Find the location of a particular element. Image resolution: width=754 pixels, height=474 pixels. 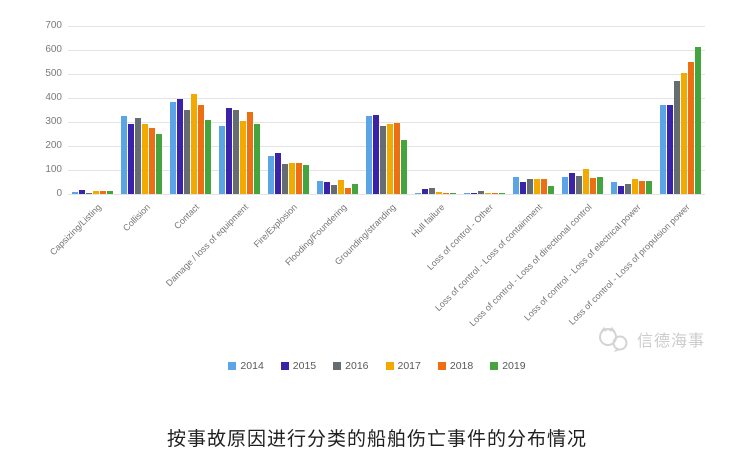

figure-caption: 按事故原因进行分类的船舶伤亡事件的分布情况 is located at coordinates (376, 439).